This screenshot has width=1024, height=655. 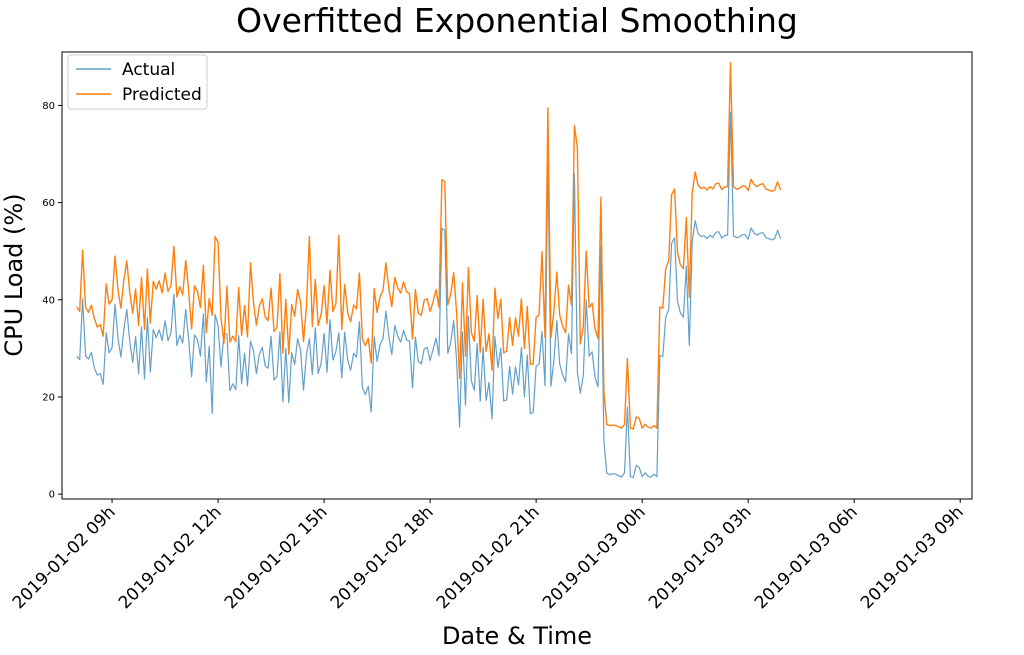 What do you see at coordinates (382, 557) in the screenshot?
I see `x-tick-label: 2019-01-02 18h` at bounding box center [382, 557].